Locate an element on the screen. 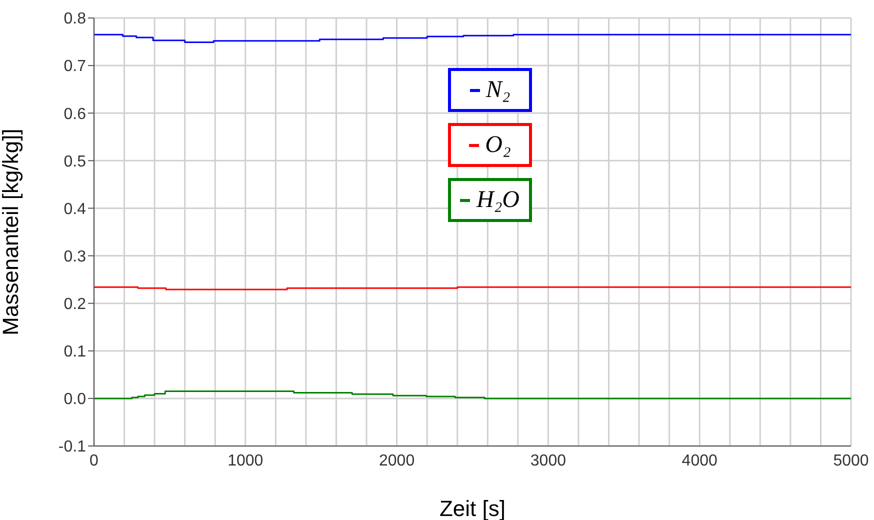 This screenshot has height=520, width=874. y-tick-label: 0.7 is located at coordinates (75, 67).